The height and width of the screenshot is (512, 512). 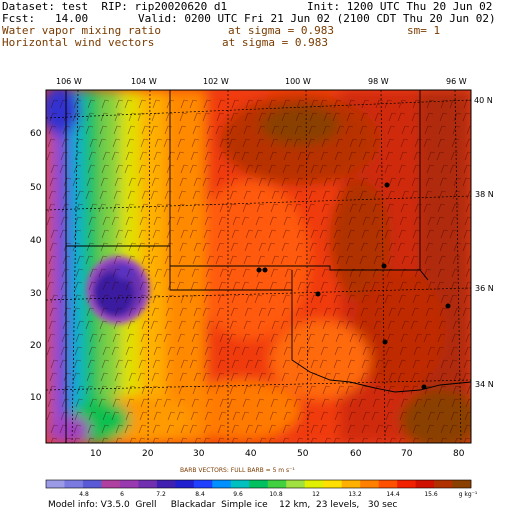 I want to click on x-tick-40: 40, so click(x=251, y=454).